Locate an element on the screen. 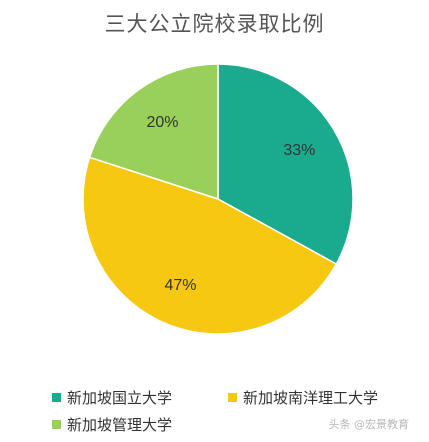 This screenshot has height=442, width=429. legend-item-smu: 新加坡管理大学 is located at coordinates (112, 424).